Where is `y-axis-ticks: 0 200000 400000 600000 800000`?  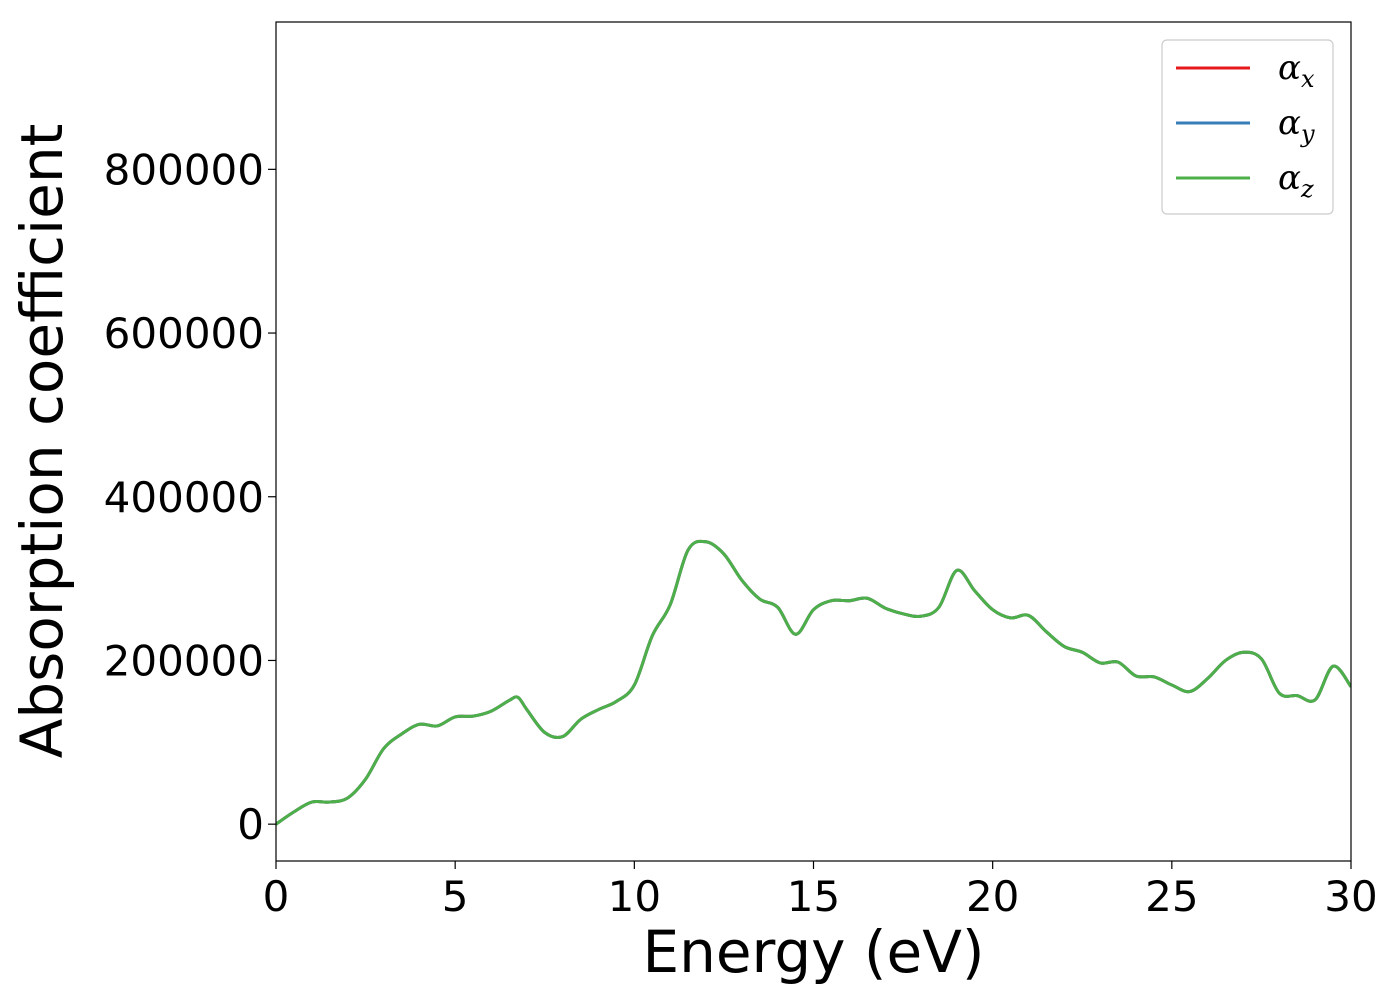
y-axis-ticks: 0 200000 400000 600000 800000 is located at coordinates (190, 497).